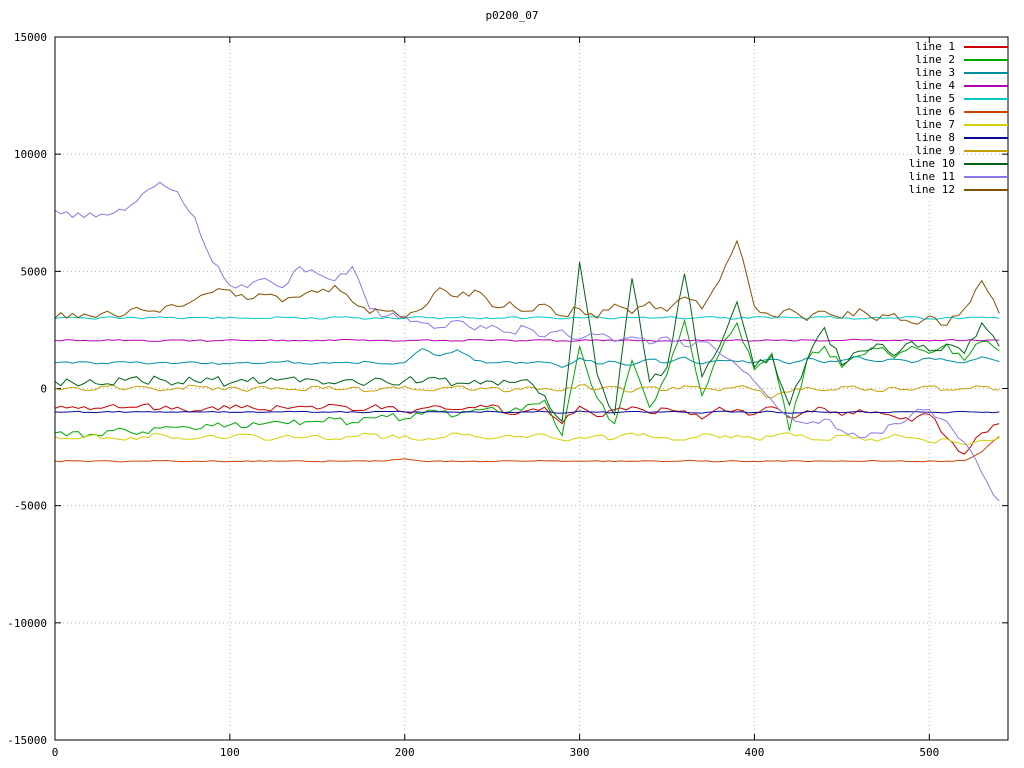 Image resolution: width=1024 pixels, height=768 pixels. Describe the element at coordinates (30, 154) in the screenshot. I see `y-tick-label: 10000` at that location.